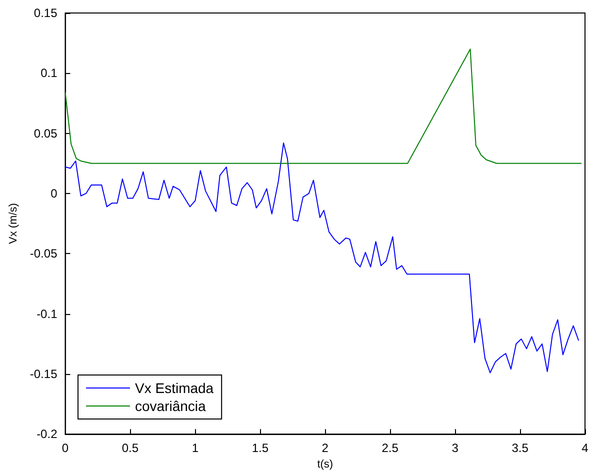  I want to click on y-tick-label: -0.2, so click(47, 434).